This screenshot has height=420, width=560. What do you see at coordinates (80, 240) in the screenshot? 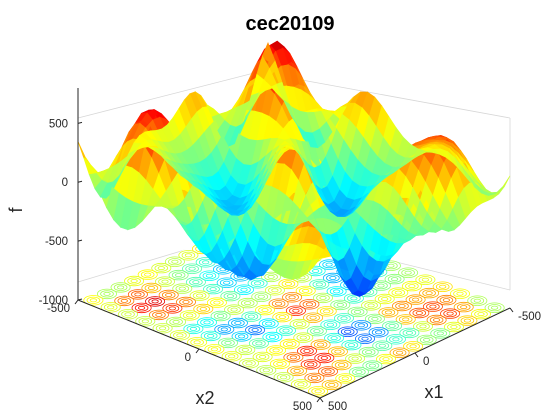
I see `z-tick-mark` at bounding box center [80, 240].